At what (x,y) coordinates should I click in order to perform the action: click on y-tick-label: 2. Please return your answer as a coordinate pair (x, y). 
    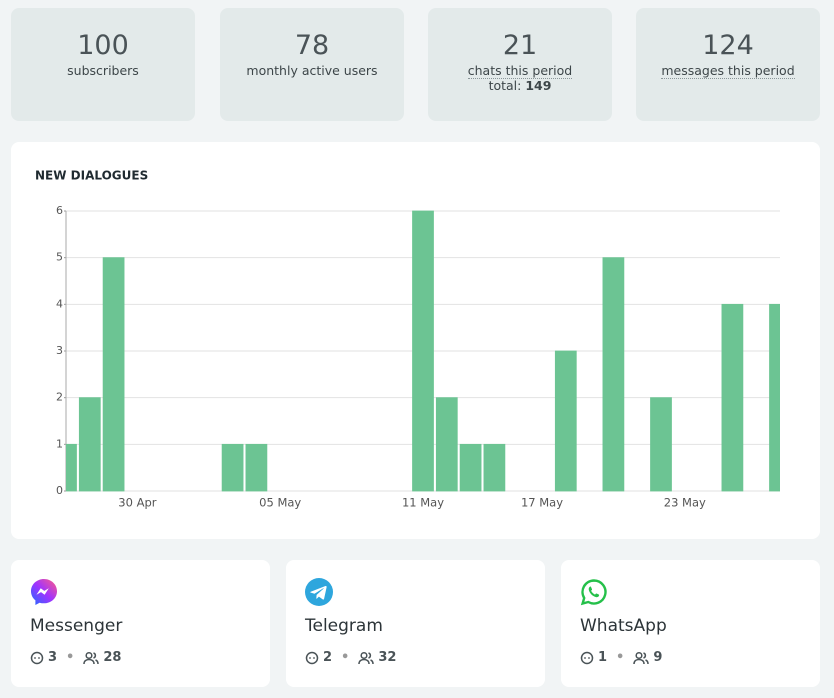
    Looking at the image, I should click on (59, 397).